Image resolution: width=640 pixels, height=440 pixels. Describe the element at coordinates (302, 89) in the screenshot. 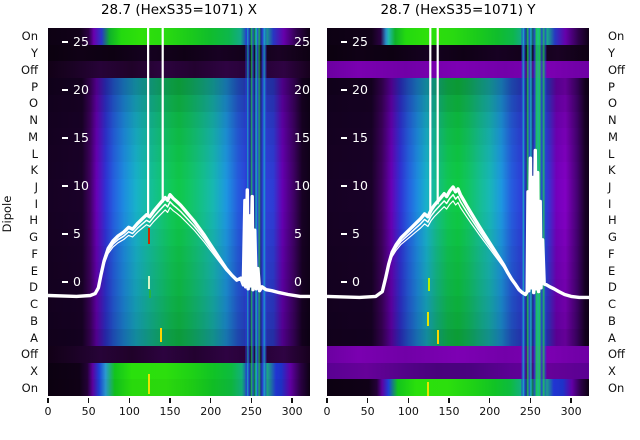

I see `value-tick-label-right: 20` at that location.